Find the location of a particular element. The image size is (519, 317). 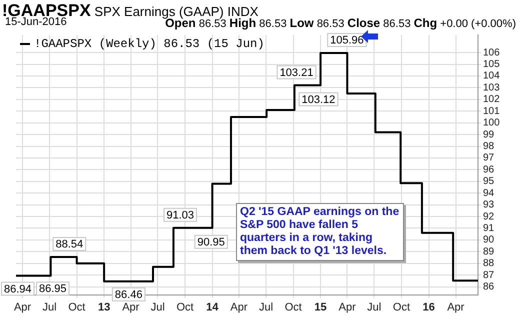

annotation: 88.54 is located at coordinates (70, 244).